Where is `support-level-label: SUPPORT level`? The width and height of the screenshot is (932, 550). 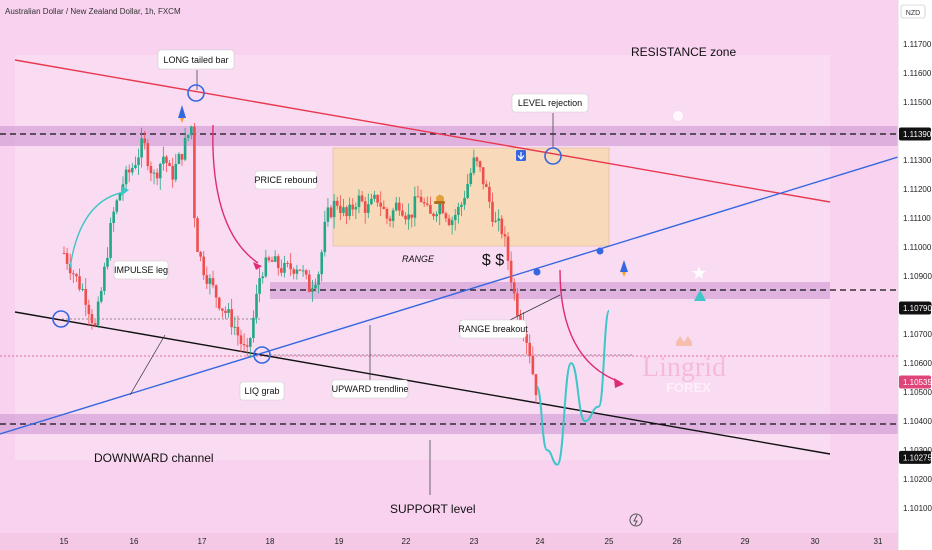 support-level-label: SUPPORT level is located at coordinates (433, 509).